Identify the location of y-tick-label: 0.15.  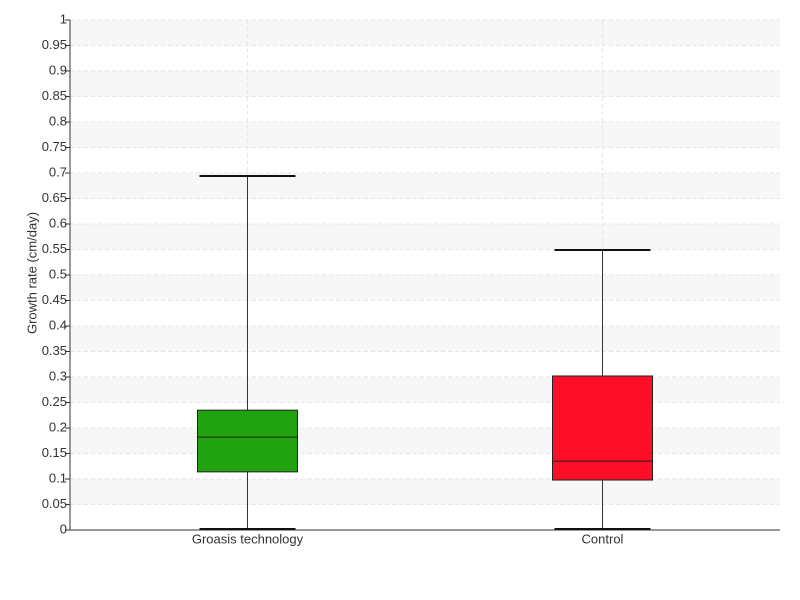
(54, 452).